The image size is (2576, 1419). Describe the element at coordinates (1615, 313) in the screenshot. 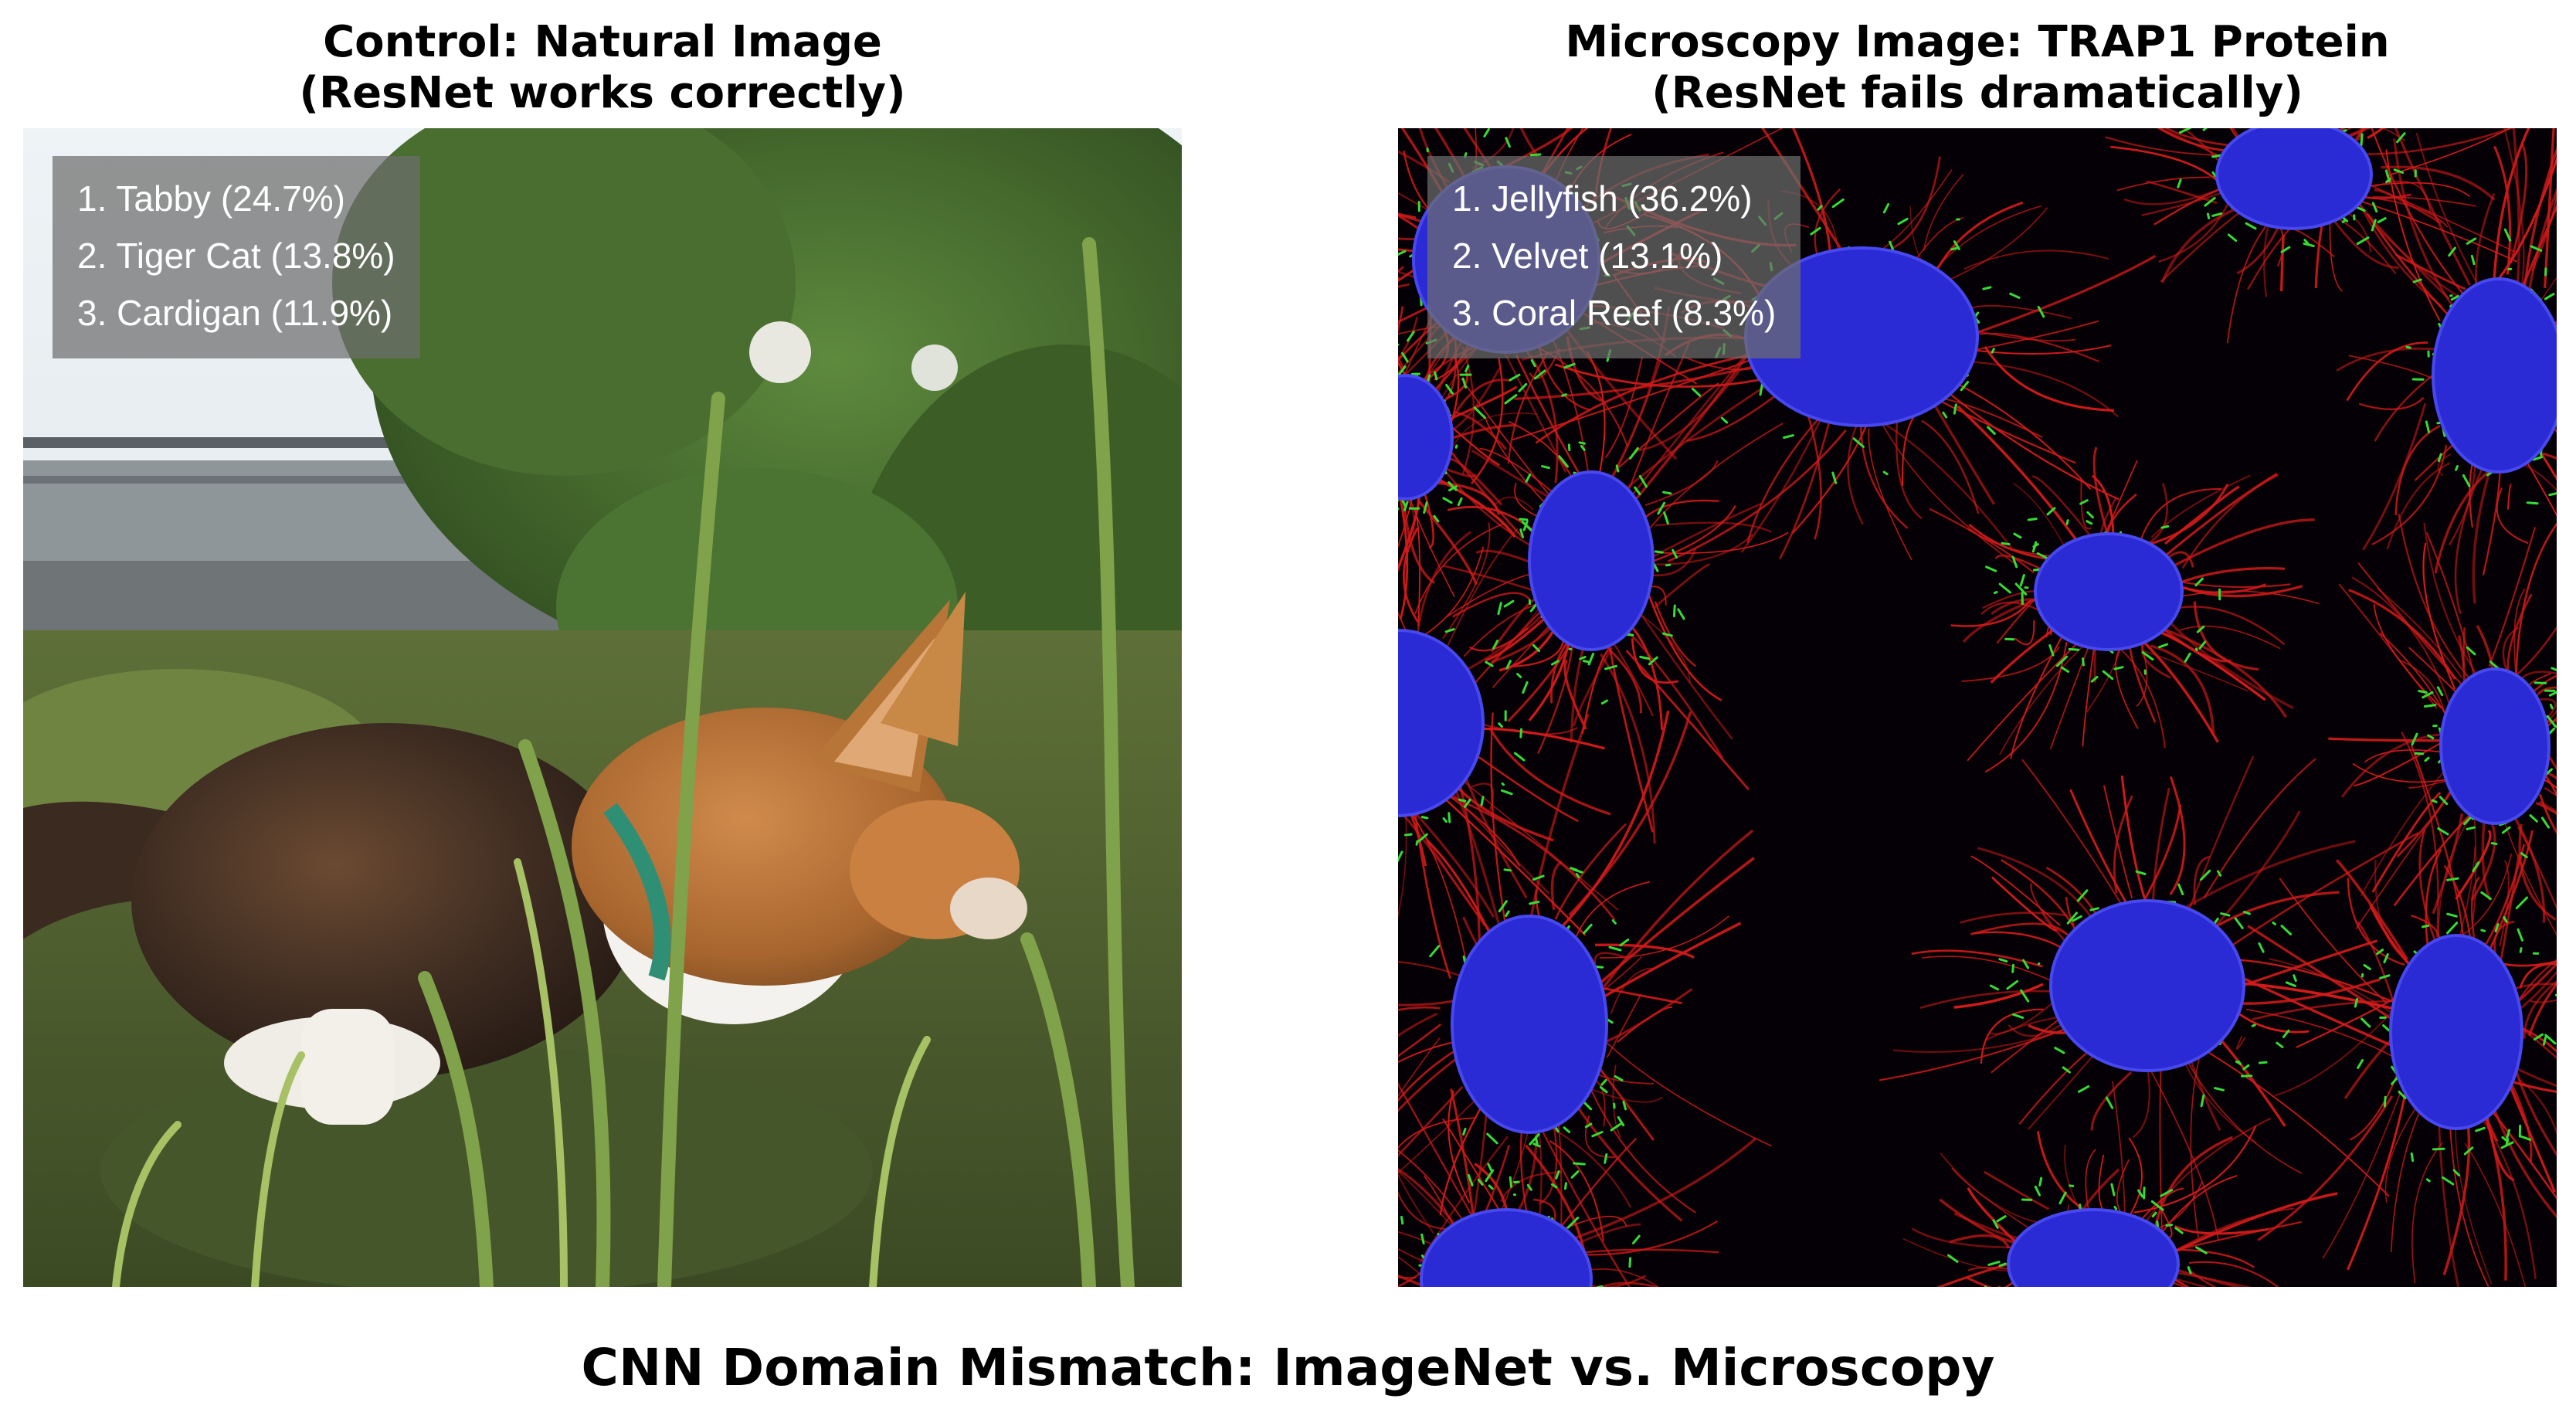

I see `right-prediction-3: 3. Coral Reef (8.3%)` at that location.